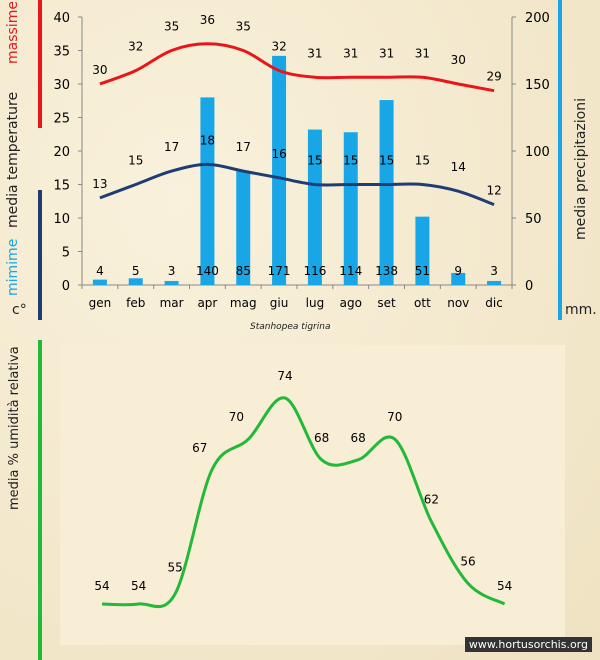  Describe the element at coordinates (493, 191) in the screenshot. I see `mimime-data-label: 12` at that location.